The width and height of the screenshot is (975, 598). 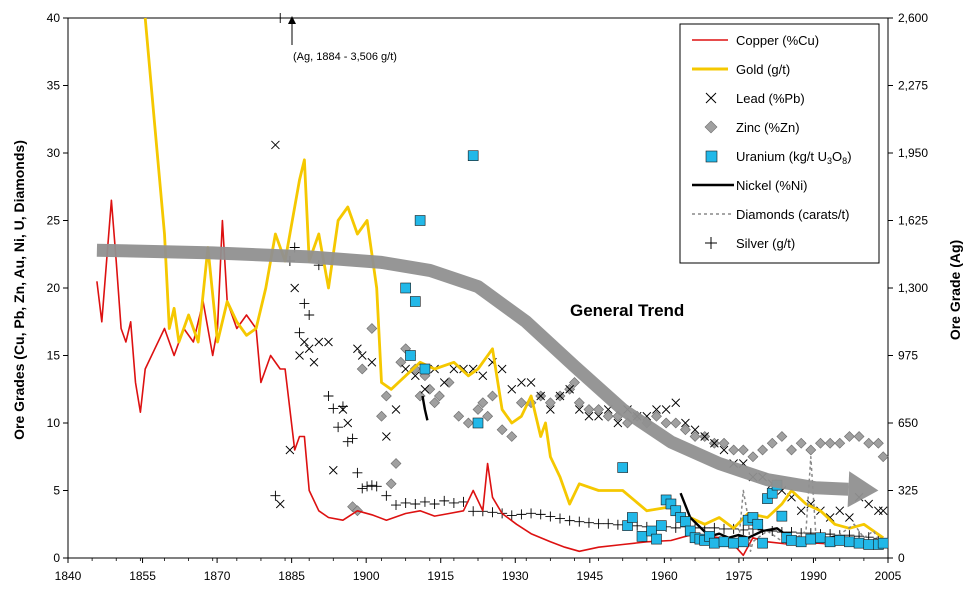 I want to click on x-tick-label: 1900, so click(x=366, y=576).